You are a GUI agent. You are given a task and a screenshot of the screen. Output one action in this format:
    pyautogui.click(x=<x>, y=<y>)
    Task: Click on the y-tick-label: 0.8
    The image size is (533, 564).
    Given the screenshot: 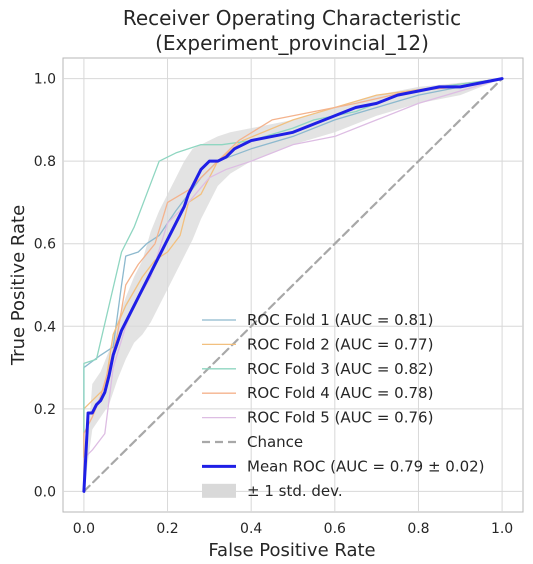 What is the action you would take?
    pyautogui.click(x=45, y=162)
    